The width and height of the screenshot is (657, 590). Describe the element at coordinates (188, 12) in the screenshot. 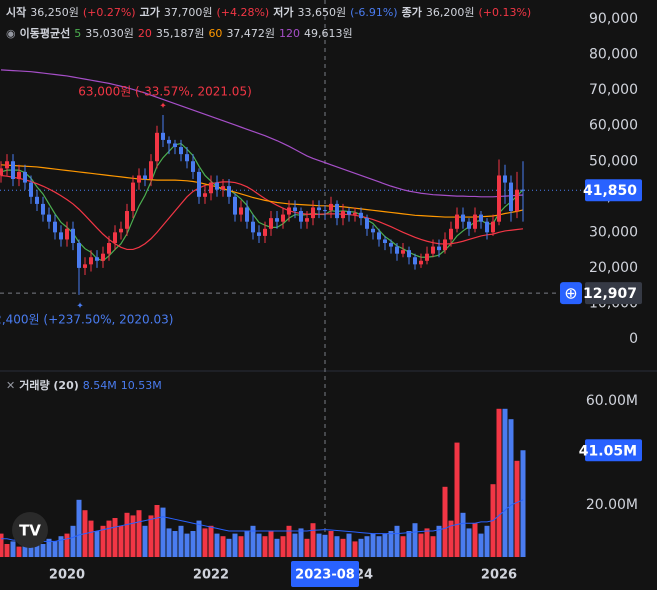

I see `ohlc-value: 37,700원` at that location.